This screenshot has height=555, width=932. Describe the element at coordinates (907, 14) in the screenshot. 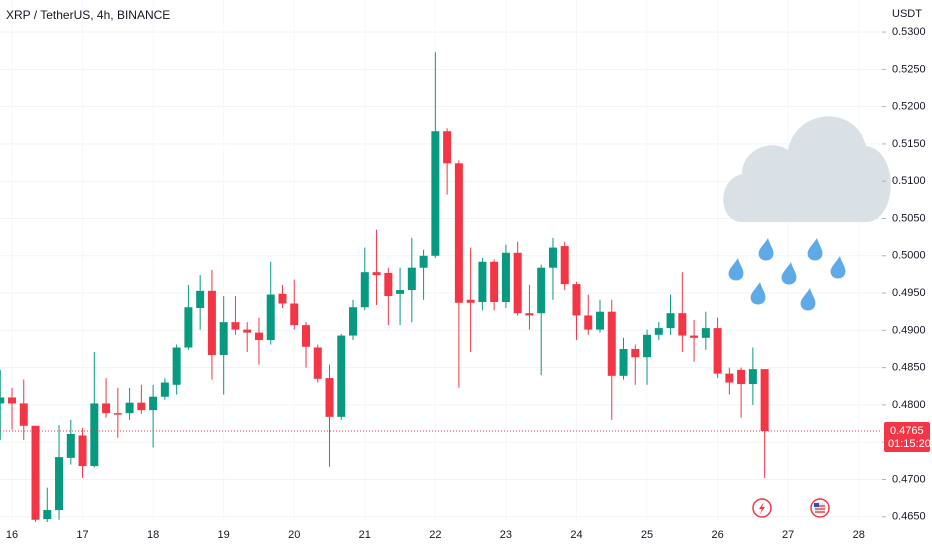

I see `y-axis-unit: USDT` at that location.